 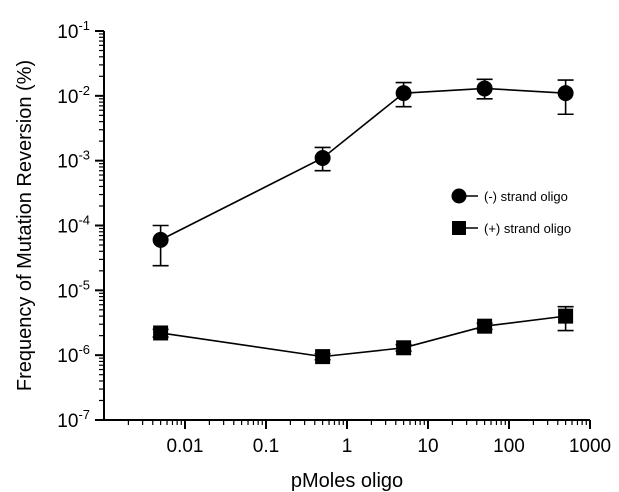 What do you see at coordinates (347, 481) in the screenshot?
I see `x-axis-title: pMoles oligo` at bounding box center [347, 481].